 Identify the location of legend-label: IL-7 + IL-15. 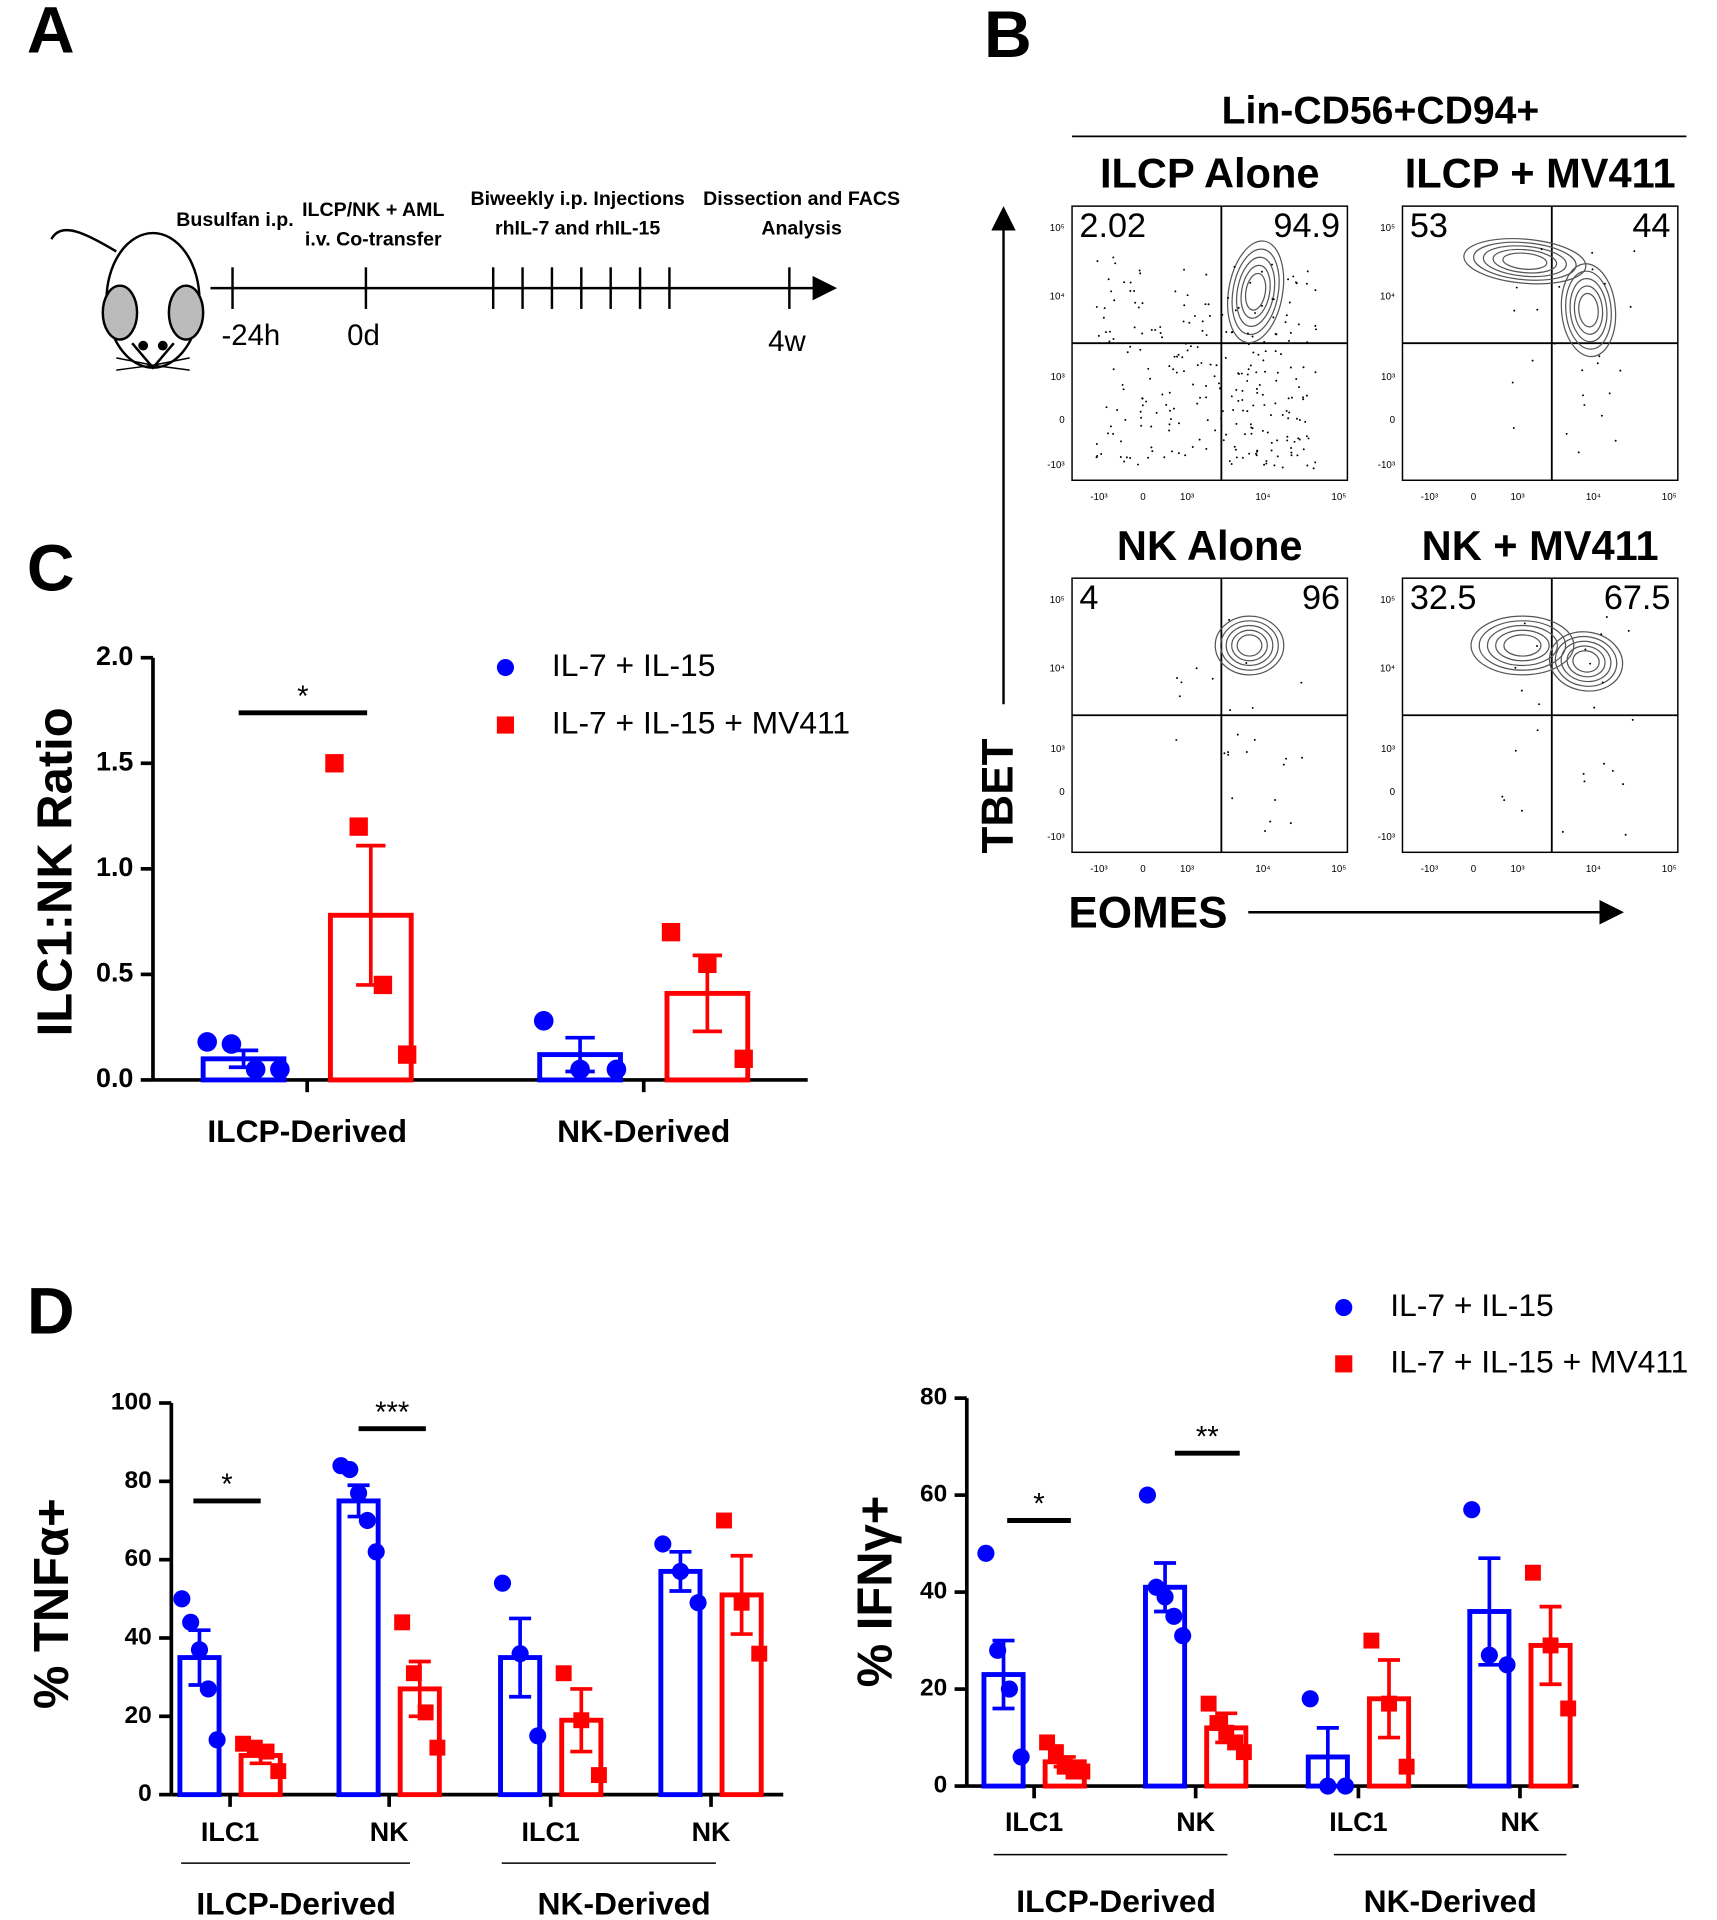
(634, 665).